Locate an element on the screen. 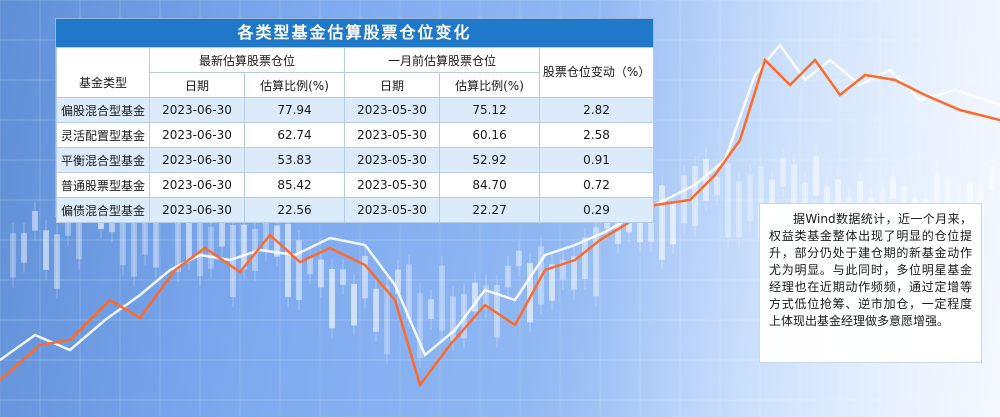  cell-fund-type: 平衡混合型基金 is located at coordinates (103, 160).